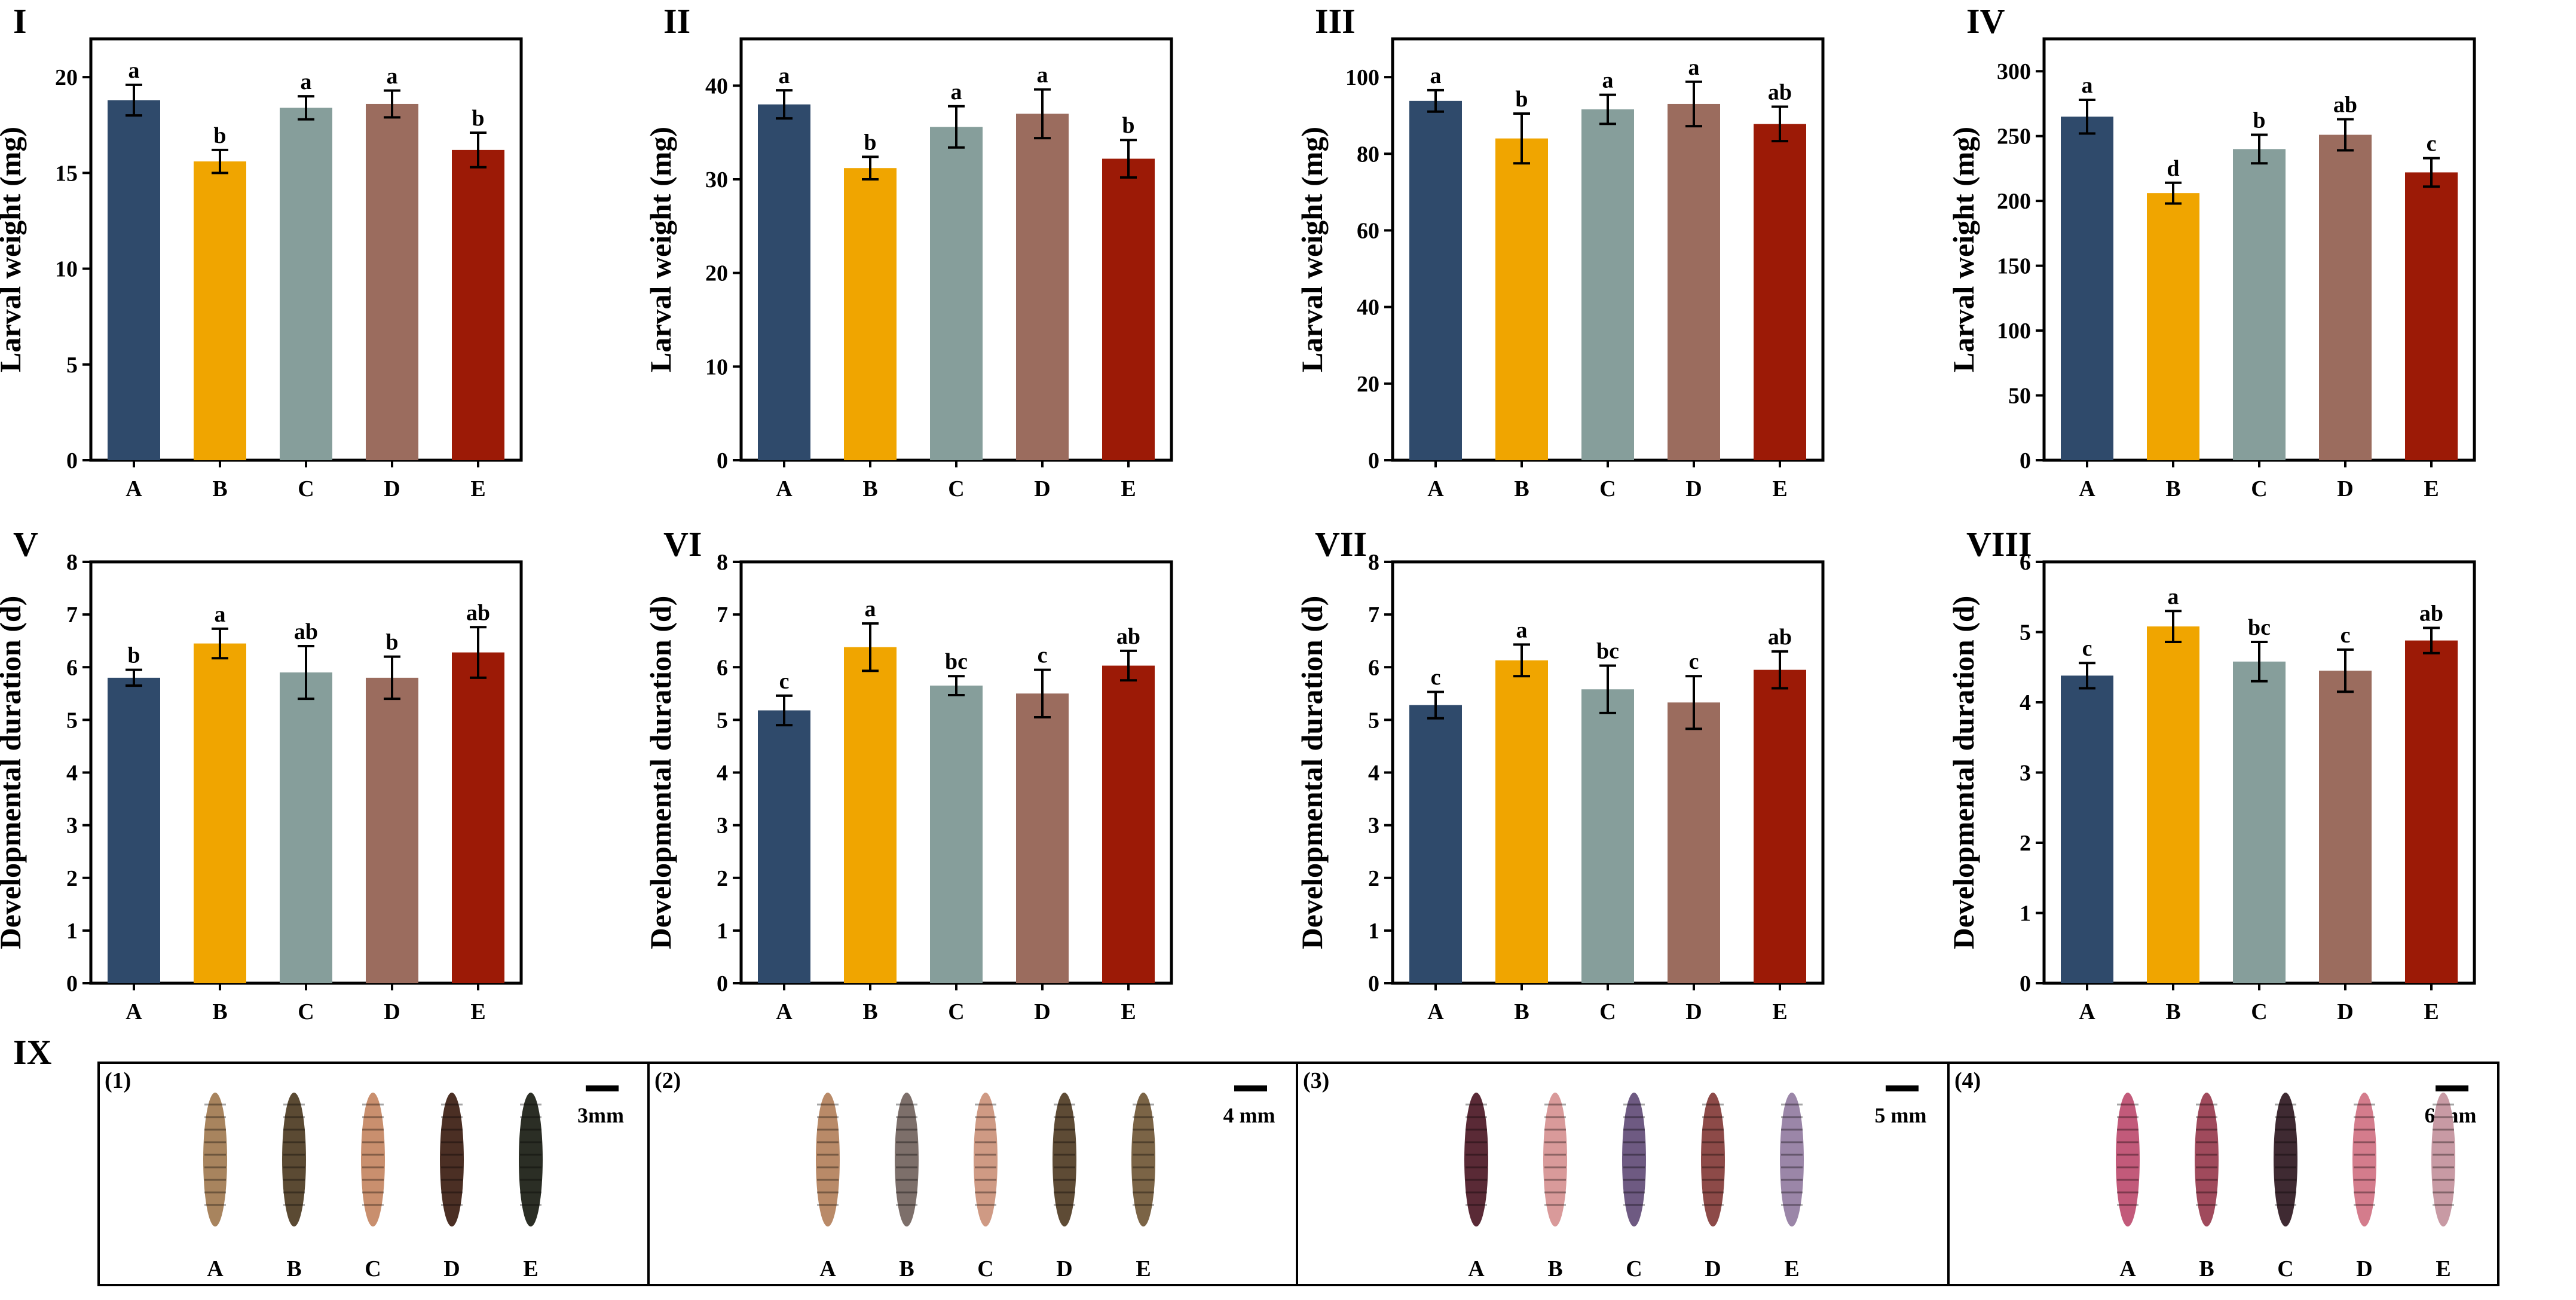  I want to click on larva-A, so click(215, 1160).